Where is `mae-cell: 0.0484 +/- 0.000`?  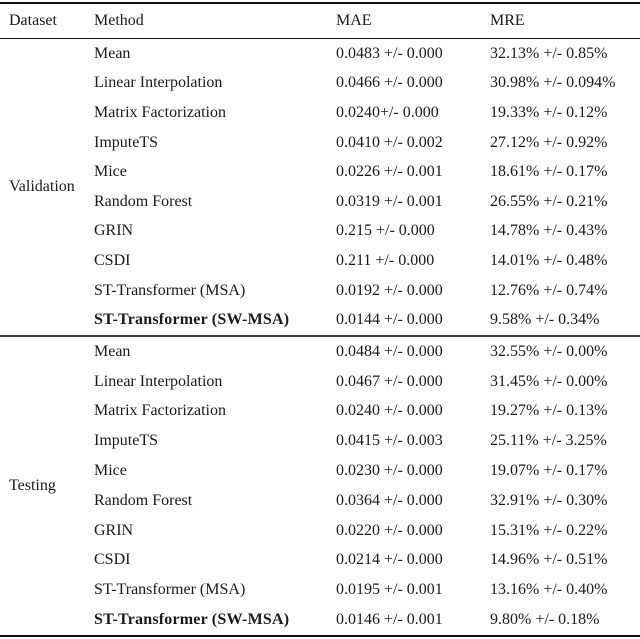 mae-cell: 0.0484 +/- 0.000 is located at coordinates (389, 351).